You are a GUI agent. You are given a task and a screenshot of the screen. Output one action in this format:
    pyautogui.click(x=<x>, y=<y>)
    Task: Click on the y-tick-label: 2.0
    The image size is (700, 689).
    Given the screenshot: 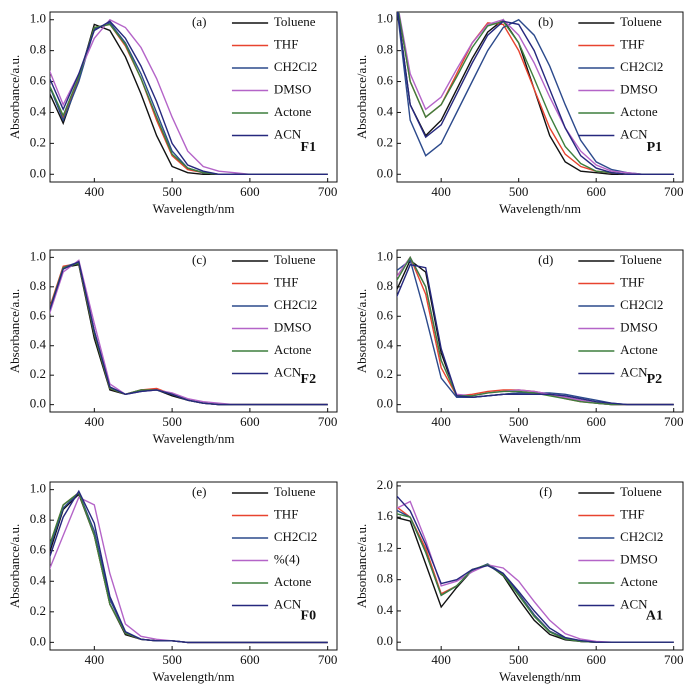 What is the action you would take?
    pyautogui.click(x=385, y=484)
    